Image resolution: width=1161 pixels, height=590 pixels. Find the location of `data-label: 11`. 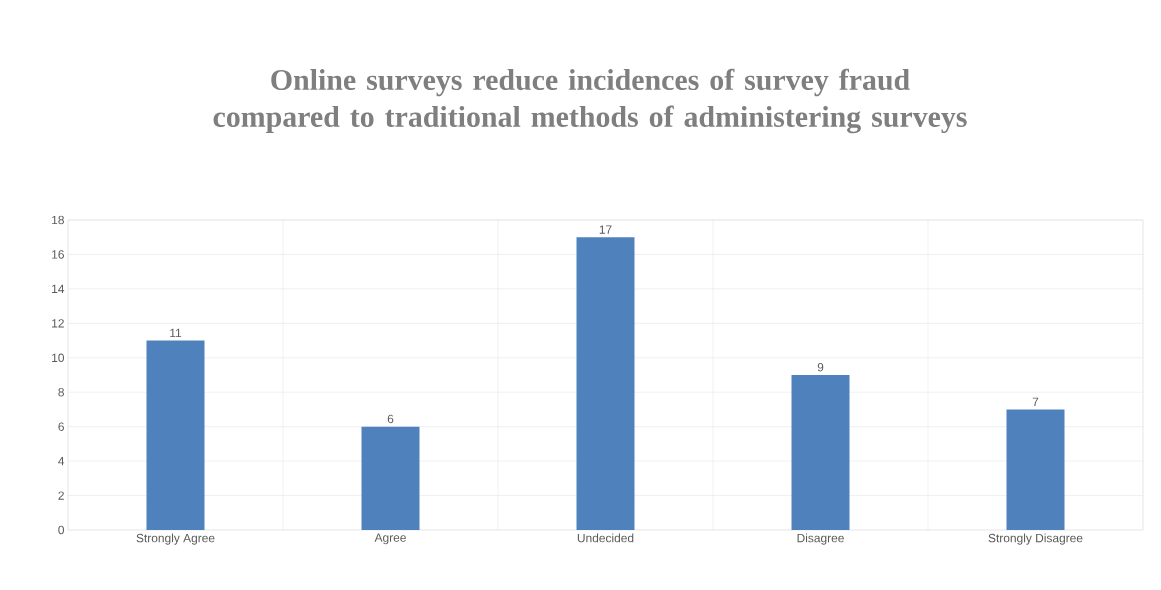

data-label: 11 is located at coordinates (176, 333).